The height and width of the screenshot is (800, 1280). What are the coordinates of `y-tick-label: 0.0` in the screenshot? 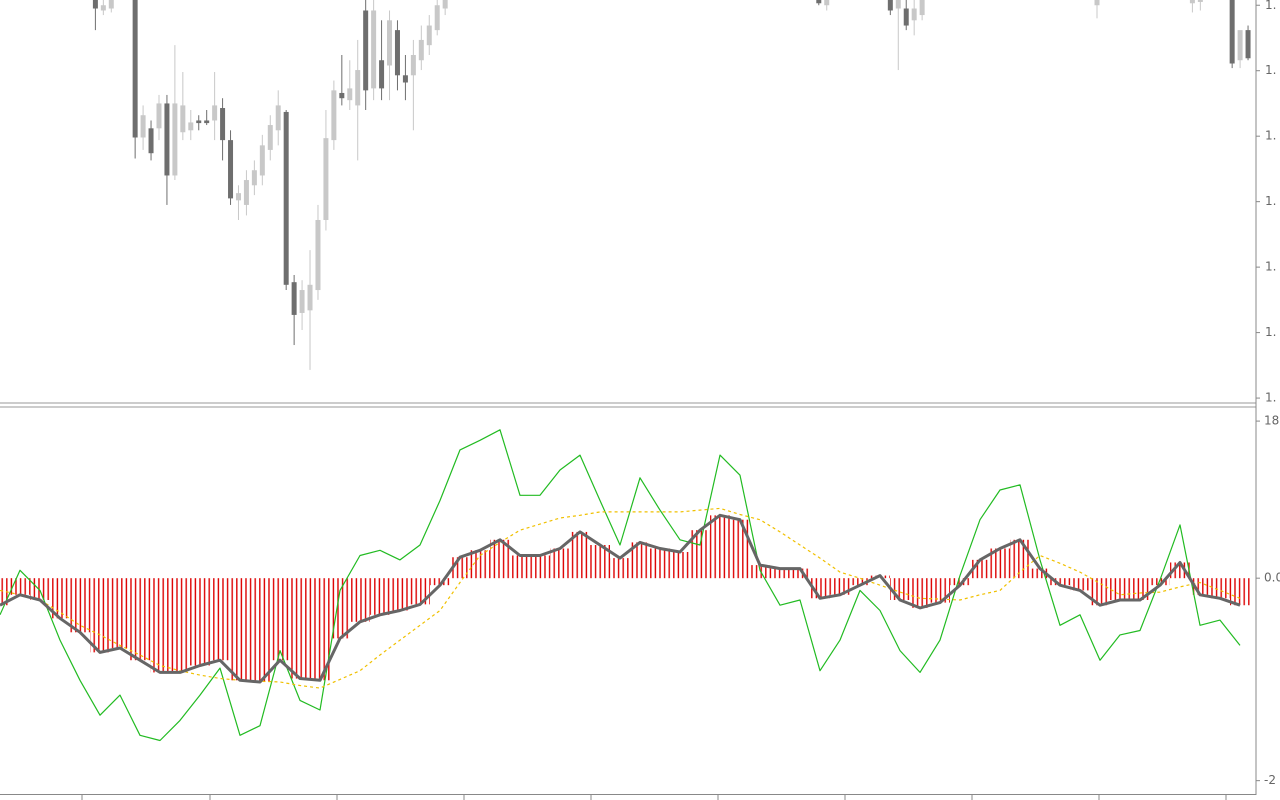 It's located at (1272, 578).